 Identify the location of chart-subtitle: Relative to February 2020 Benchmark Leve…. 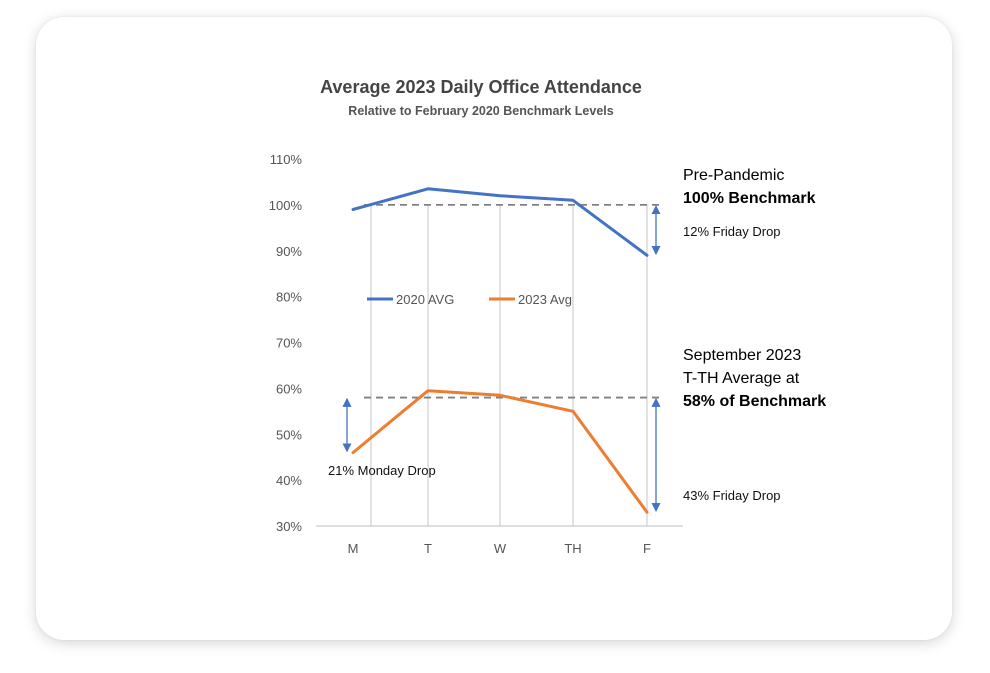
(480, 111).